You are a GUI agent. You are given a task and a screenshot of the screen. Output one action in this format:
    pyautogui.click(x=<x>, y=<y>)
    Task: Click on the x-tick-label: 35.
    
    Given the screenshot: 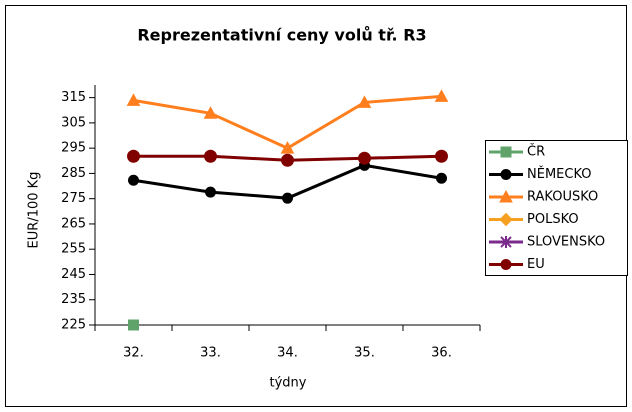 What is the action you would take?
    pyautogui.click(x=364, y=353)
    